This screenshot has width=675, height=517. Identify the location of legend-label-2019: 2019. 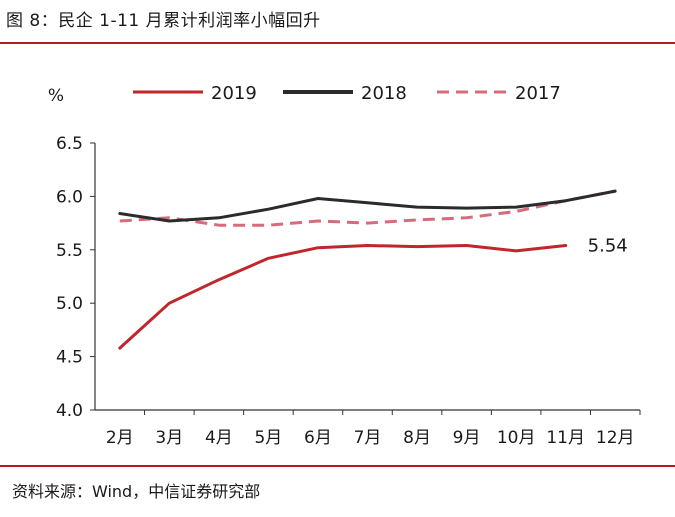
(234, 93).